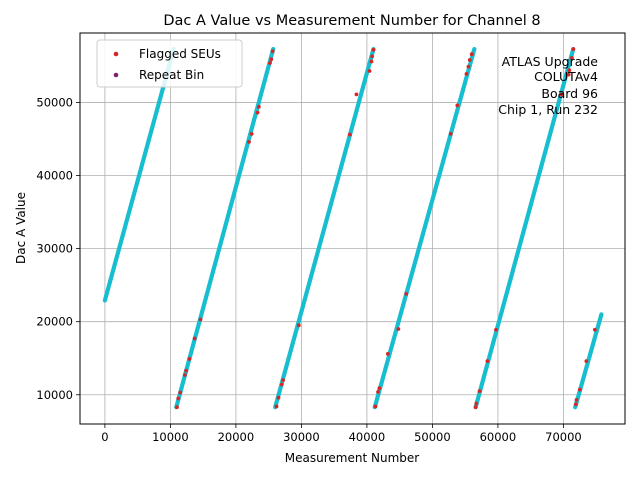  I want to click on legend: Flagged SEUs Repeat Bin, so click(169, 63).